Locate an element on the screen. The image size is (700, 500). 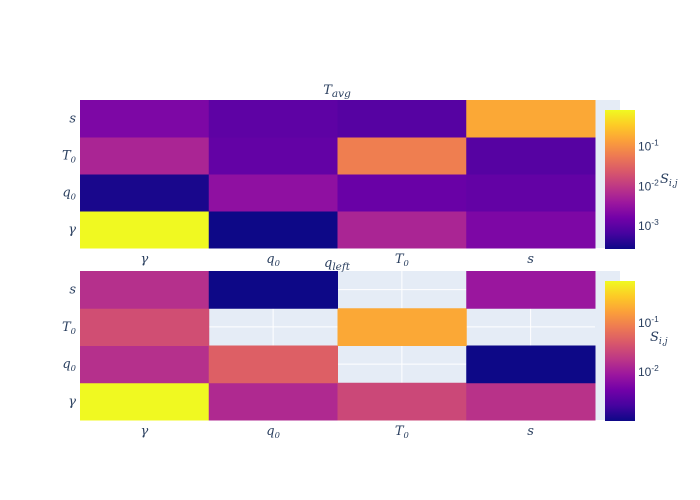
colorbar-tick-label: 10⁻³ is located at coordinates (648, 225).